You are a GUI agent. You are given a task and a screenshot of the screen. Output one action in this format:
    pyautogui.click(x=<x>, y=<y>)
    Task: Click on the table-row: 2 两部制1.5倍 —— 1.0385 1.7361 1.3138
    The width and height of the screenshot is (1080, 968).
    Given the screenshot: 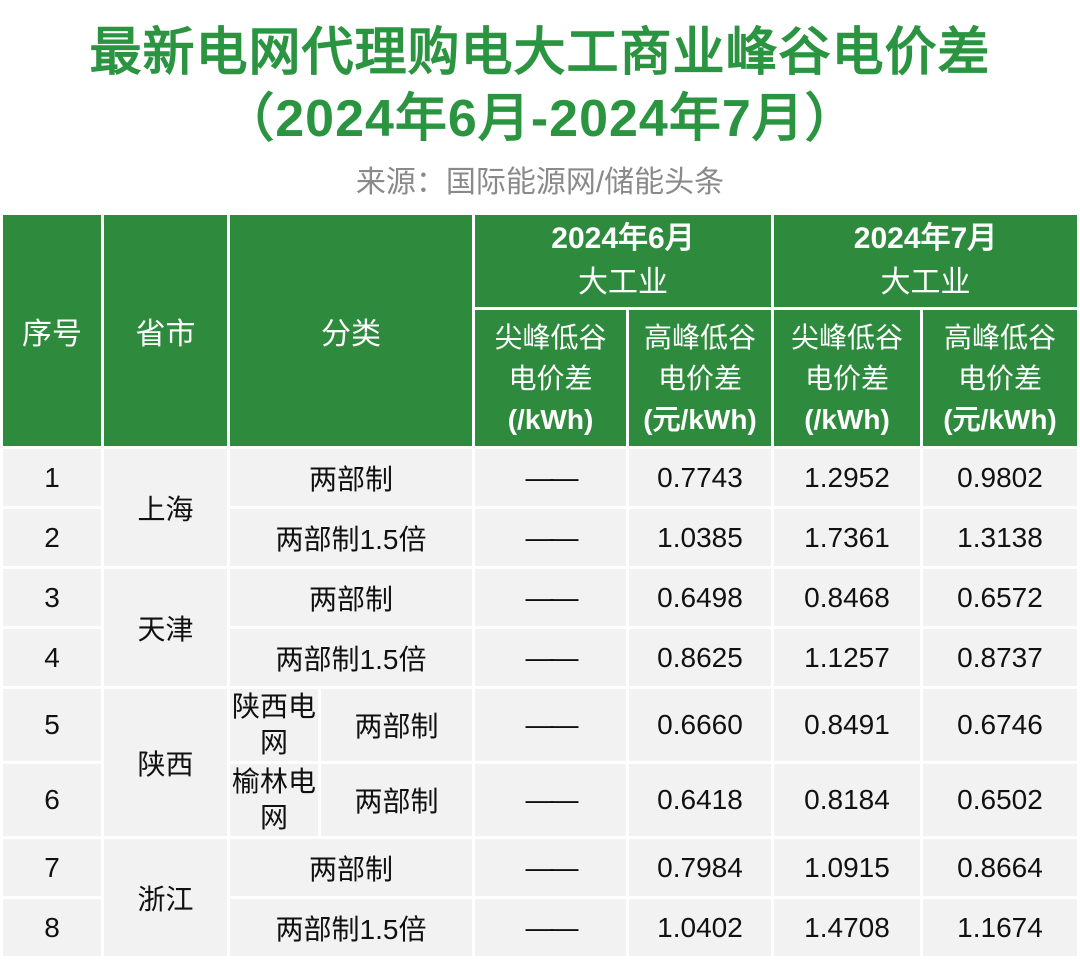 What is the action you would take?
    pyautogui.click(x=540, y=537)
    